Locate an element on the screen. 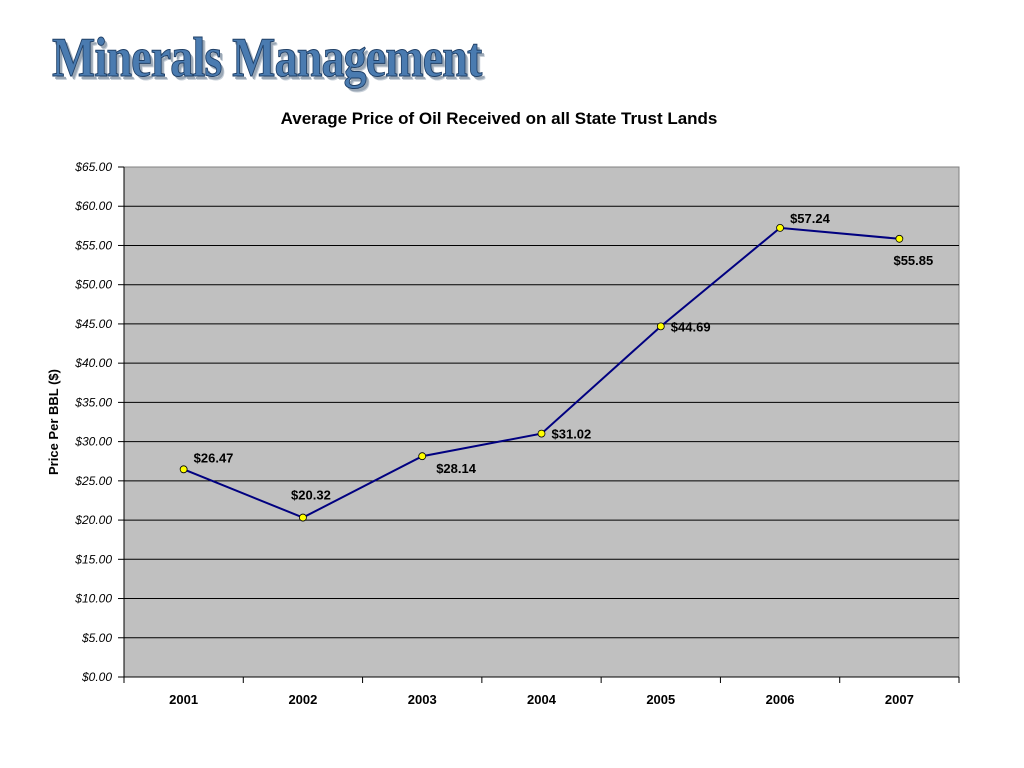 This screenshot has width=1024, height=768. data-label: $26.47 is located at coordinates (214, 457).